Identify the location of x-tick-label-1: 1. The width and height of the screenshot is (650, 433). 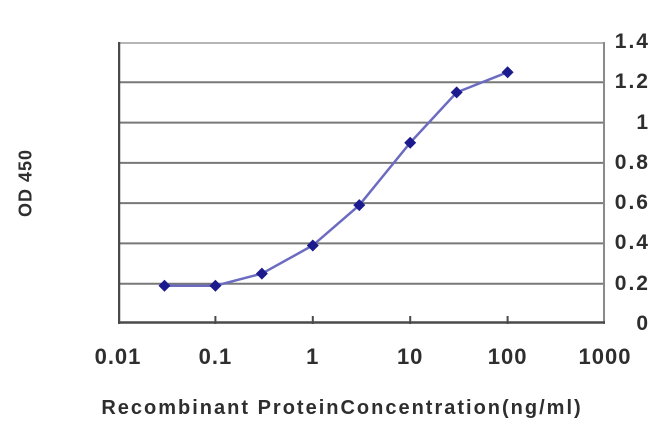
(313, 356).